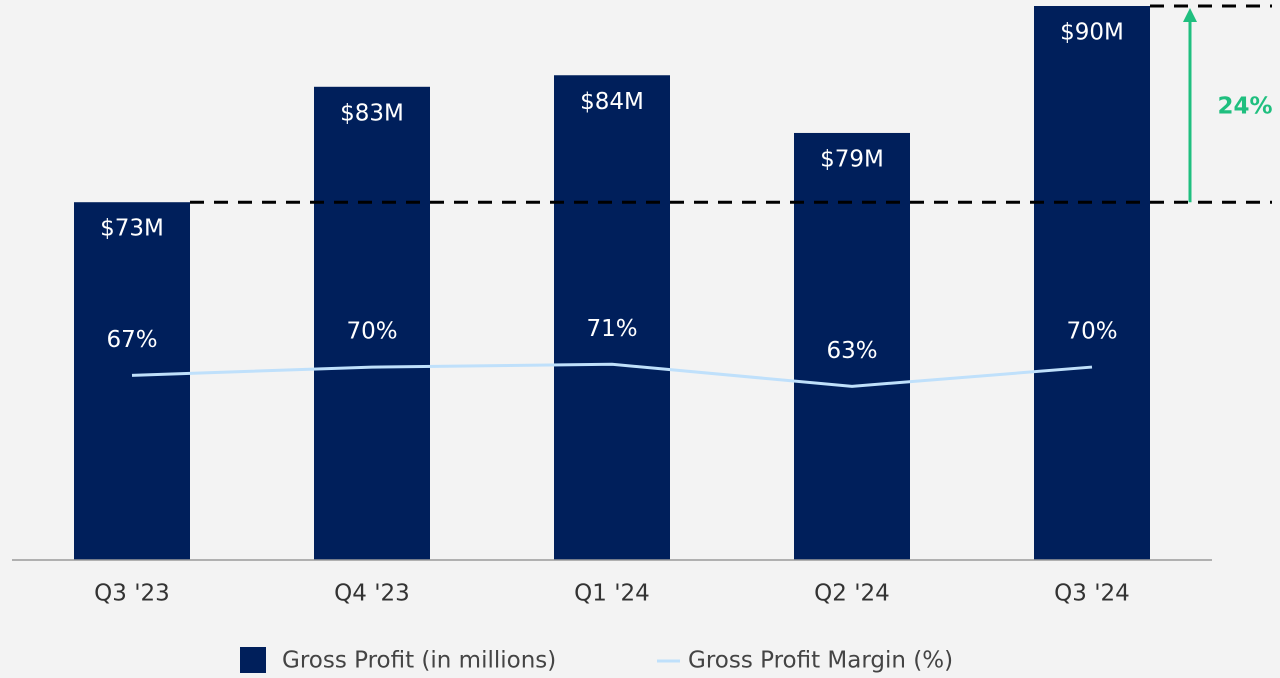 The height and width of the screenshot is (678, 1280). Describe the element at coordinates (253, 660) in the screenshot. I see `legend-swatch` at that location.